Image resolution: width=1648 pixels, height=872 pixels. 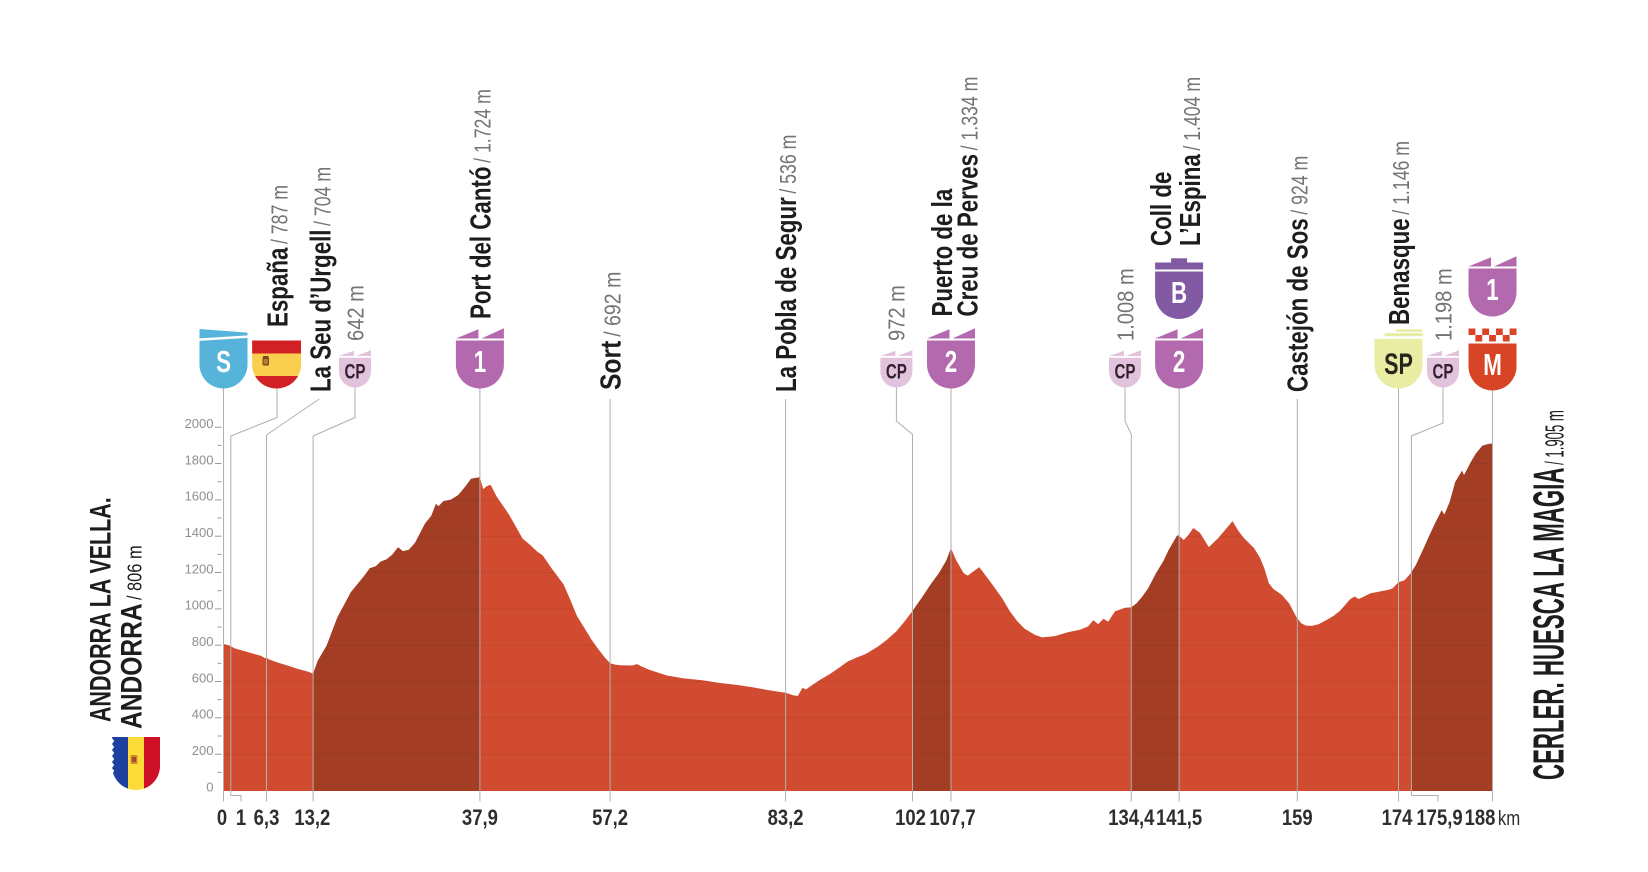 What do you see at coordinates (312, 819) in the screenshot?
I see `svg-text: 13,2` at bounding box center [312, 819].